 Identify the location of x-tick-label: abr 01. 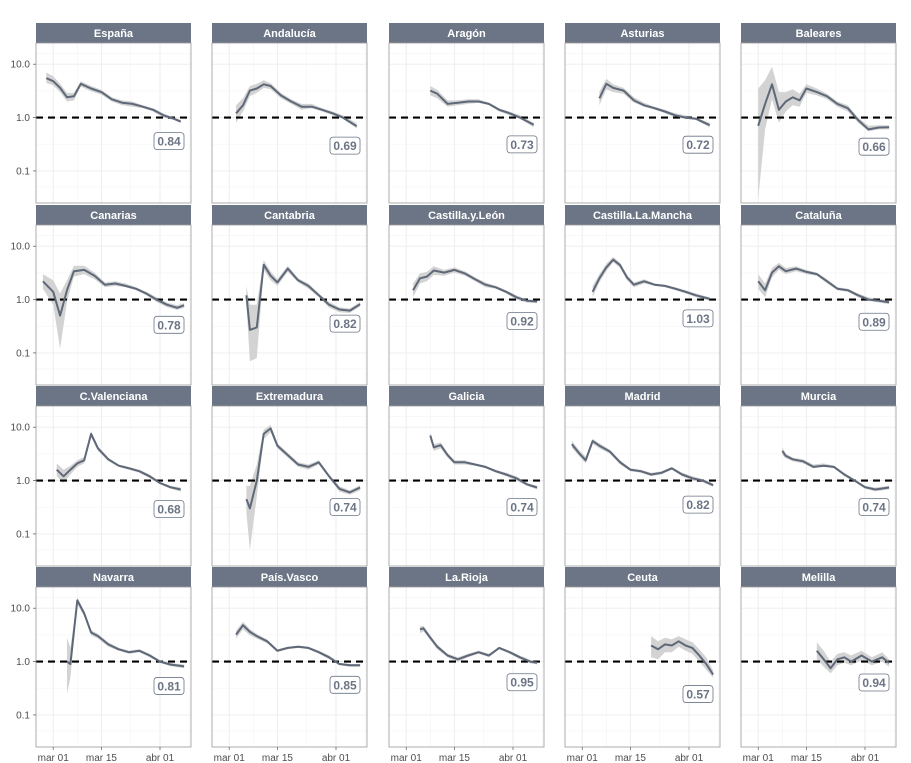
(689, 758).